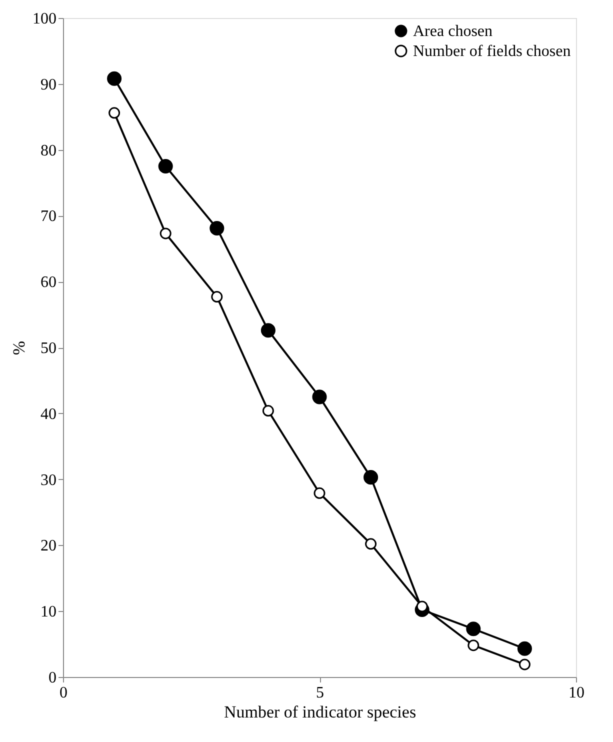 The height and width of the screenshot is (742, 613). Describe the element at coordinates (492, 51) in the screenshot. I see `legend-label: Number of fields chosen` at that location.